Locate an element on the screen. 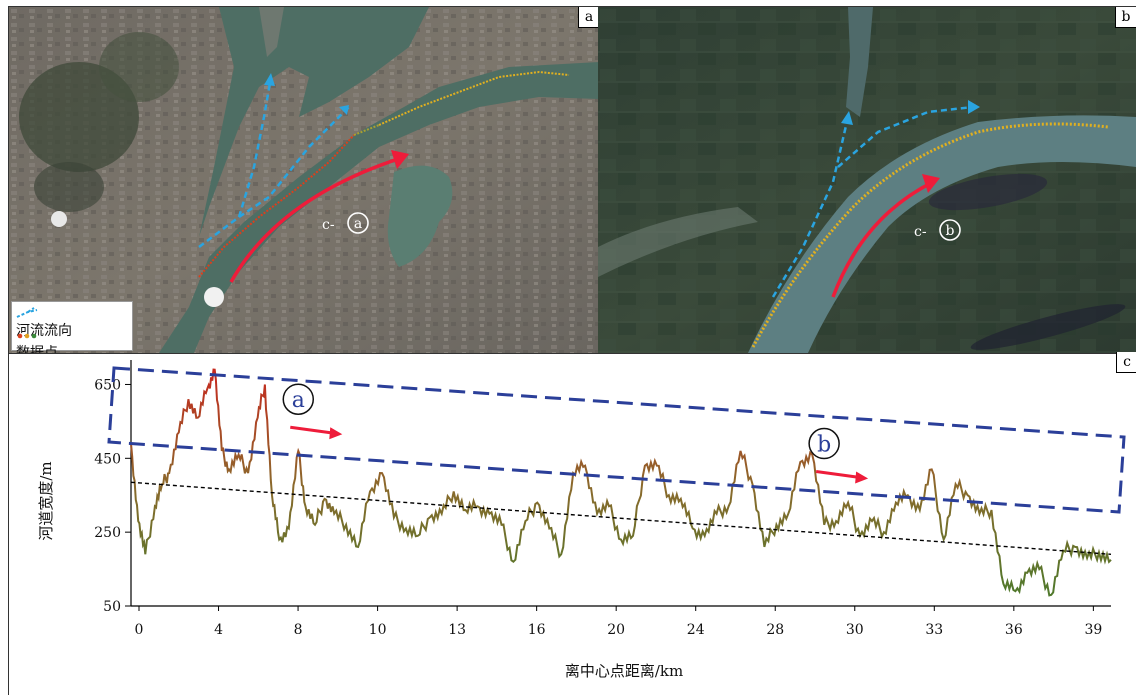 The width and height of the screenshot is (1136, 695). annotation-circle-b is located at coordinates (824, 443).